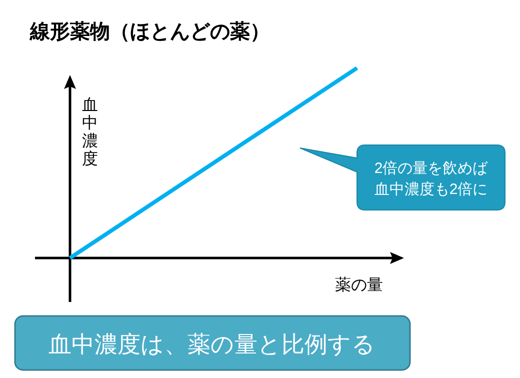 The width and height of the screenshot is (520, 378). Describe the element at coordinates (149, 31) in the screenshot. I see `chart-title: 線形薬物（ほとんどの薬）` at that location.